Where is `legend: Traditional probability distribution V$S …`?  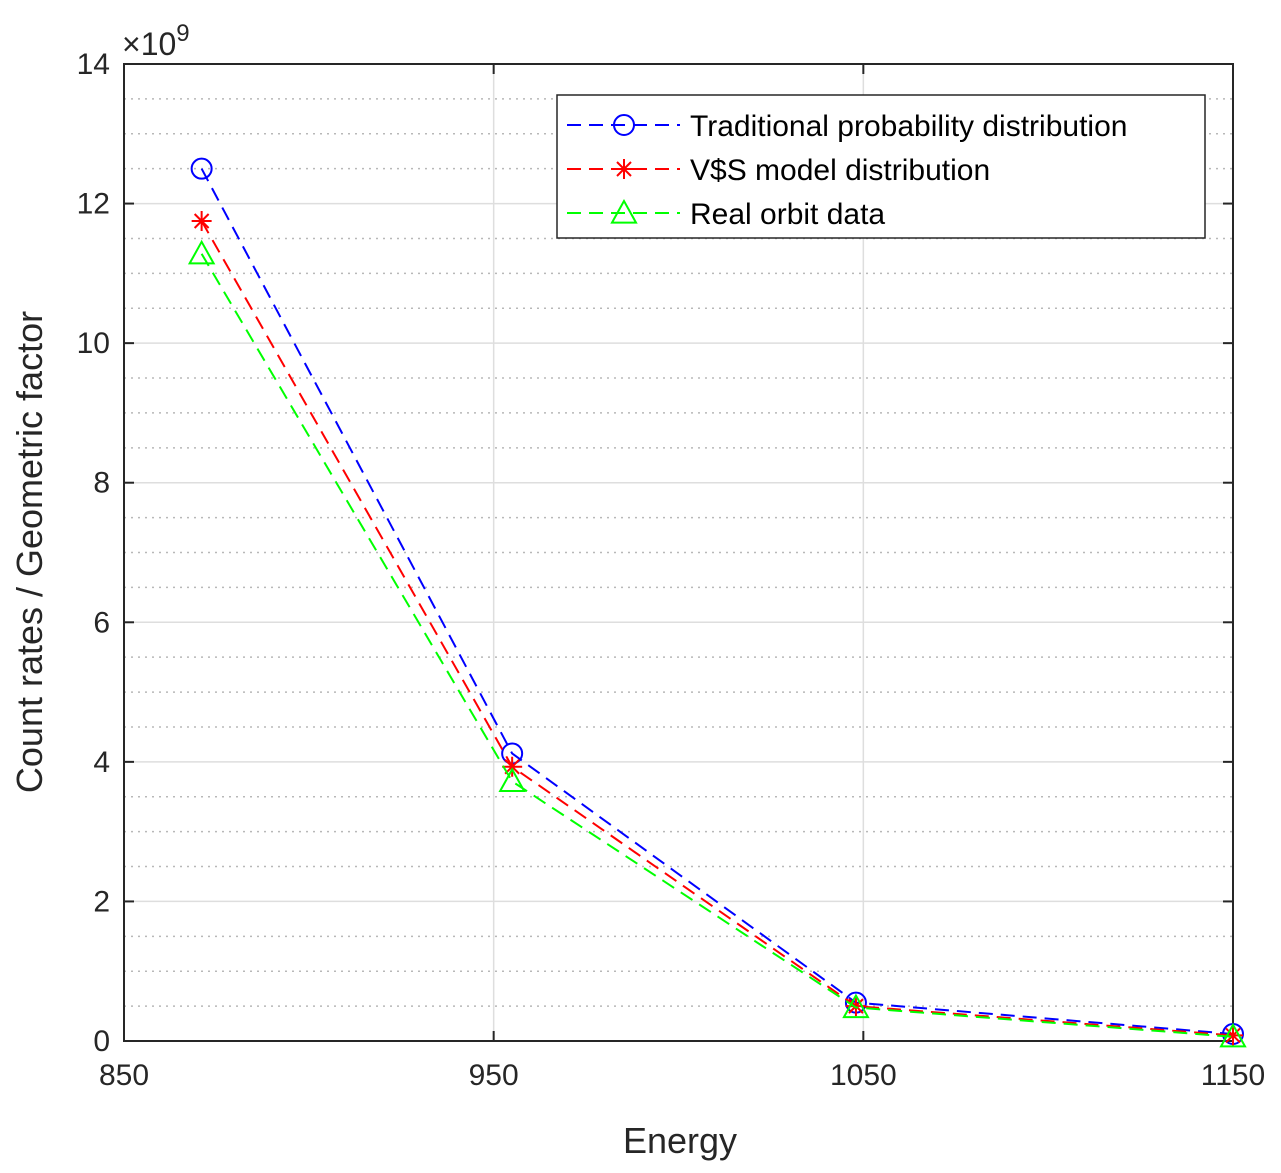 legend: Traditional probability distribution V$S … is located at coordinates (881, 166).